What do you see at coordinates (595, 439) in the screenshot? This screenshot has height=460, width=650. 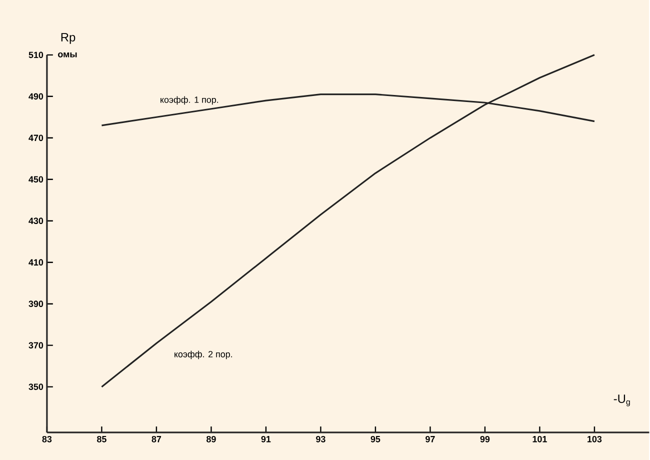 I see `x-tick-label: 103` at bounding box center [595, 439].